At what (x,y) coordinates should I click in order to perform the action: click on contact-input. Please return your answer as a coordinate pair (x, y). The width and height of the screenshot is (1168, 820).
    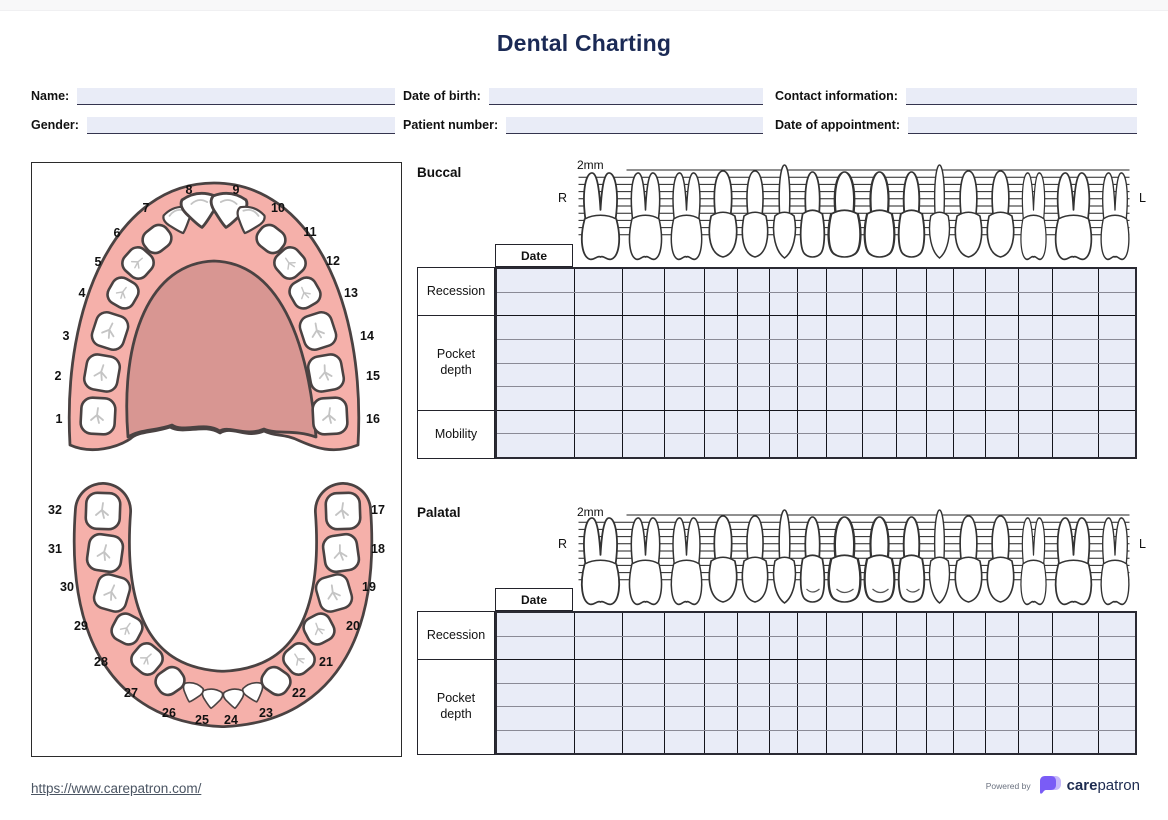
    Looking at the image, I should click on (1021, 96).